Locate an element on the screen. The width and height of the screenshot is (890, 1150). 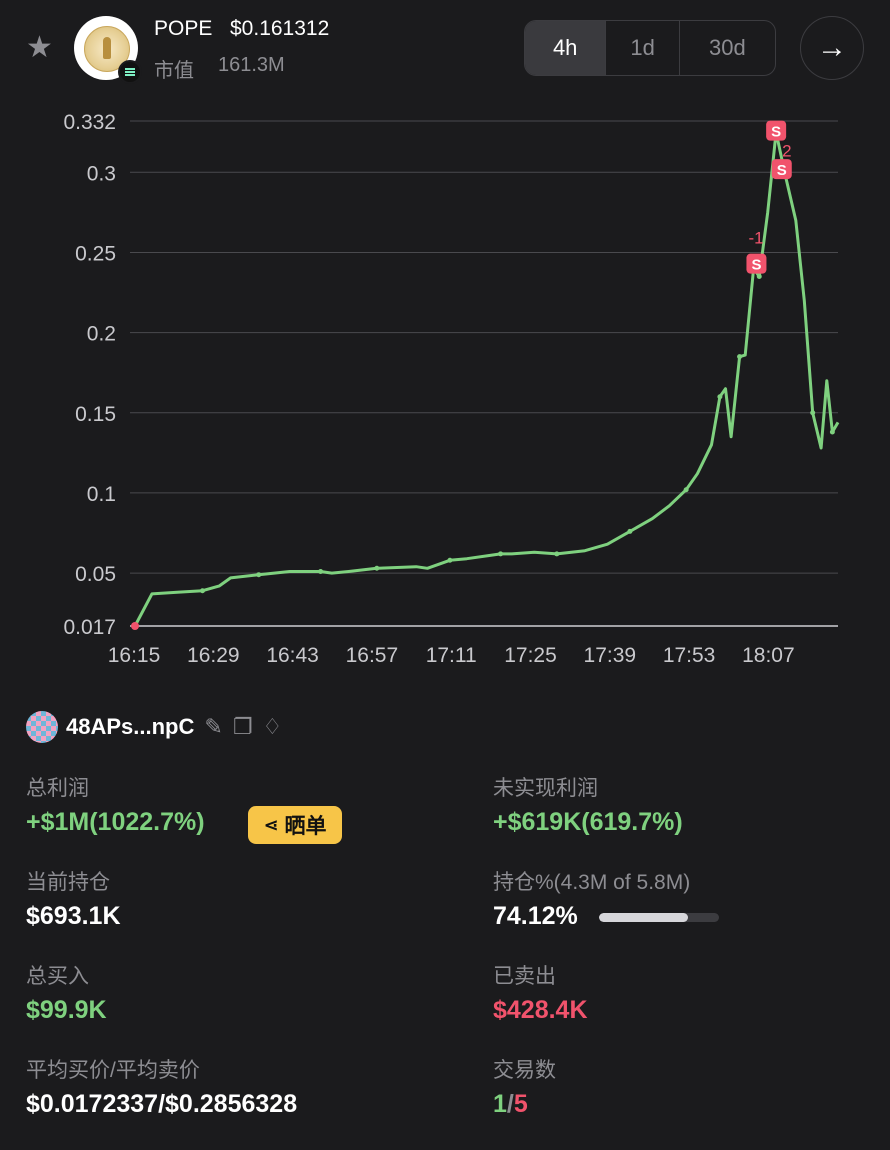
start-point-marker is located at coordinates (135, 626).